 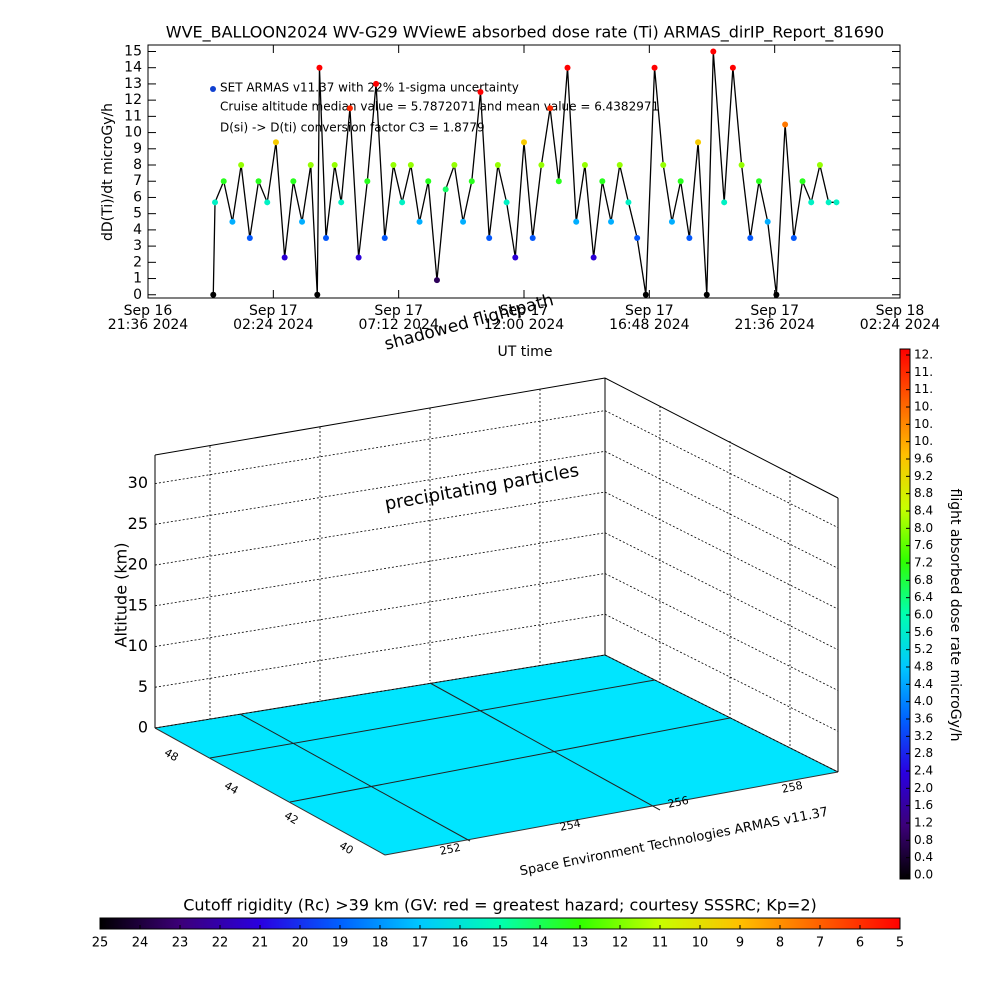 What do you see at coordinates (923, 545) in the screenshot?
I see `colorbar-tick-label: 7.6` at bounding box center [923, 545].